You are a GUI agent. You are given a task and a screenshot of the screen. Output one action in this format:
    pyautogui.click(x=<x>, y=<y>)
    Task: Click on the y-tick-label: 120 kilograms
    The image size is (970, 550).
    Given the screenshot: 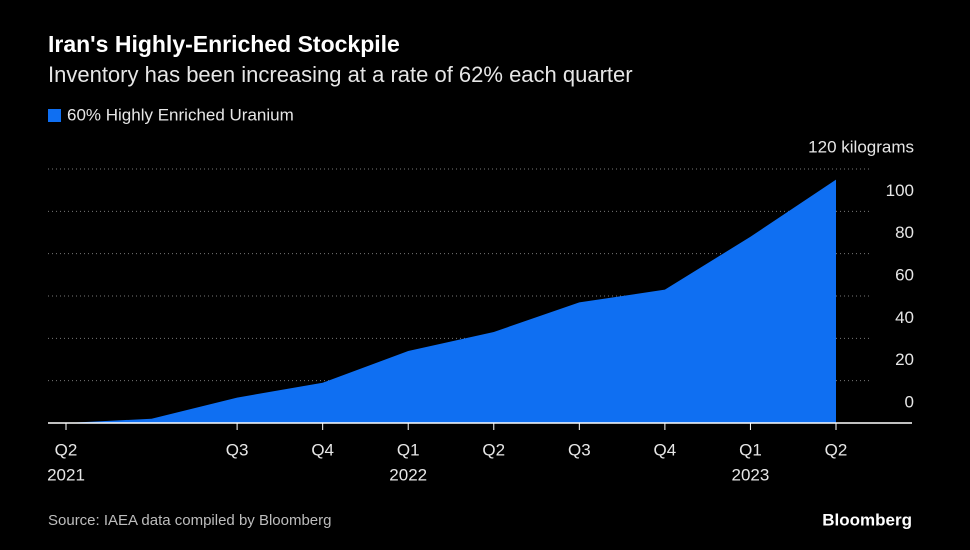 What is the action you would take?
    pyautogui.click(x=861, y=146)
    